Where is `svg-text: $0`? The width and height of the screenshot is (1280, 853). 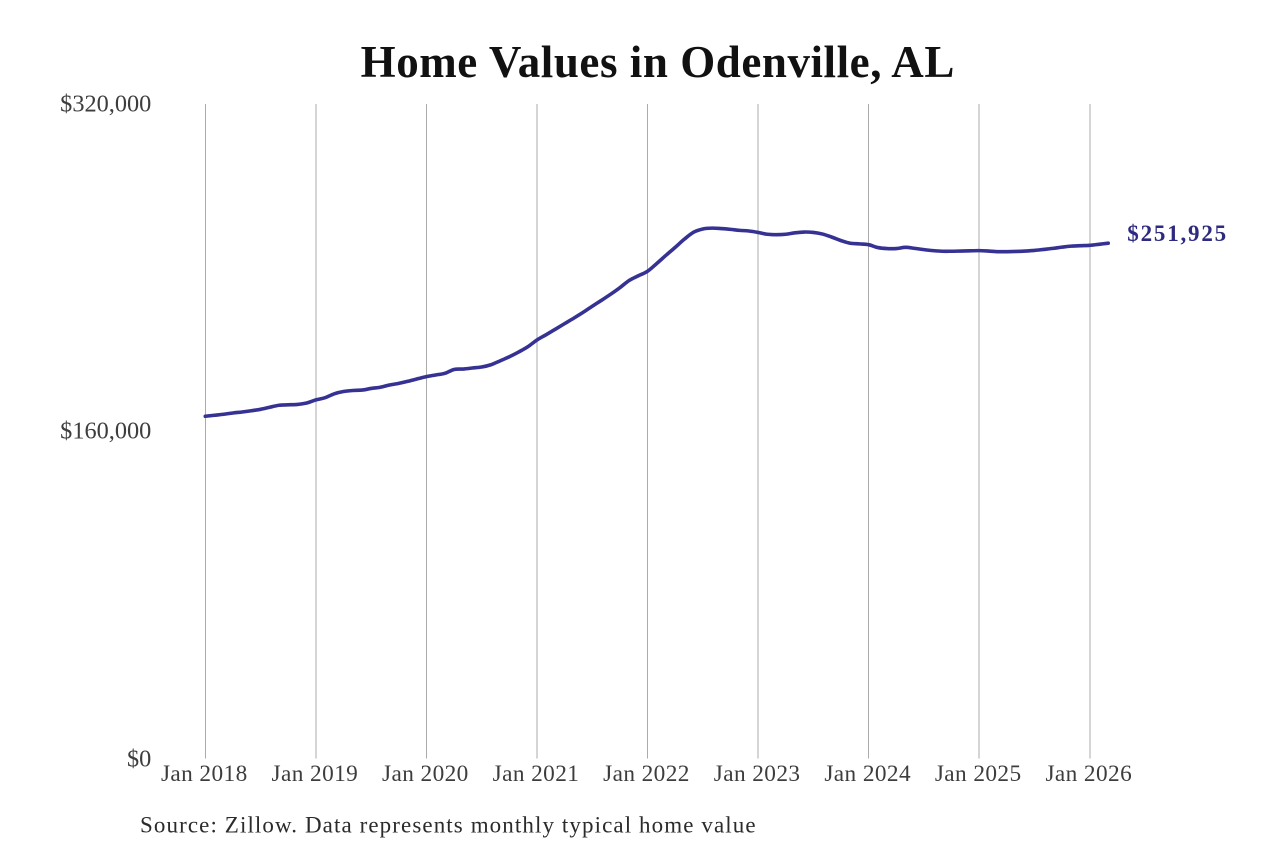
svg-text: $0 is located at coordinates (139, 759).